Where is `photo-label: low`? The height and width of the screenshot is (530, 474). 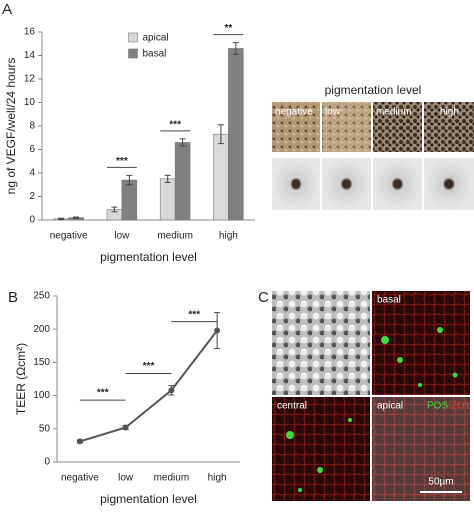
photo-label: low is located at coordinates (333, 112).